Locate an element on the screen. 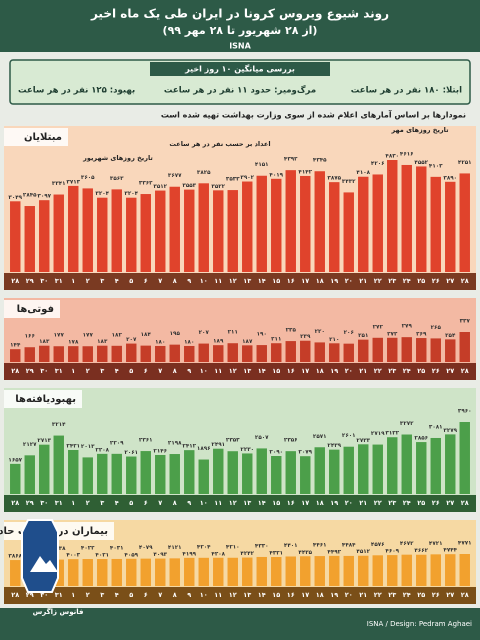  value-label: ۲۷۳۳ is located at coordinates (363, 441).